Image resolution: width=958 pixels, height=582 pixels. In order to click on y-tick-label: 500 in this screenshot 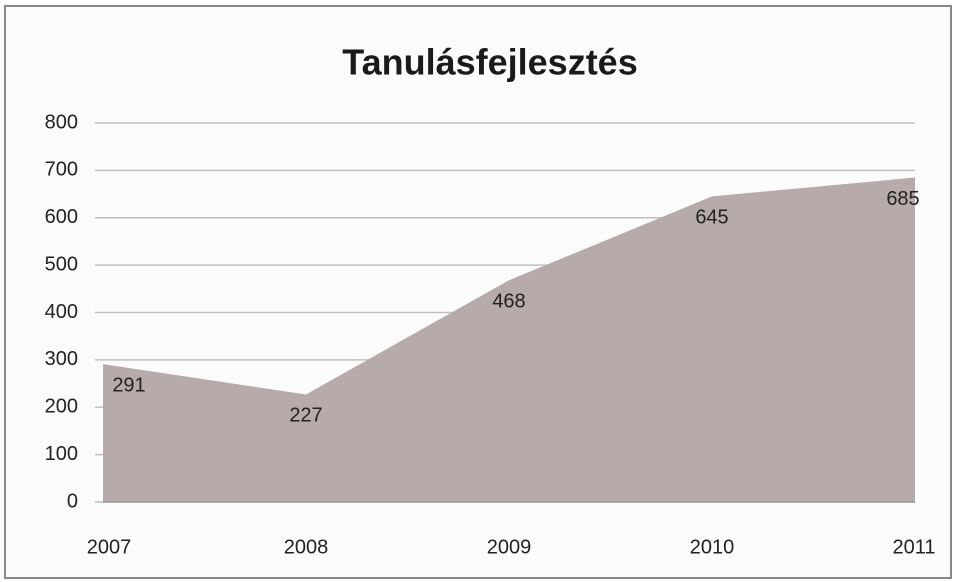, I will do `click(61, 264)`.